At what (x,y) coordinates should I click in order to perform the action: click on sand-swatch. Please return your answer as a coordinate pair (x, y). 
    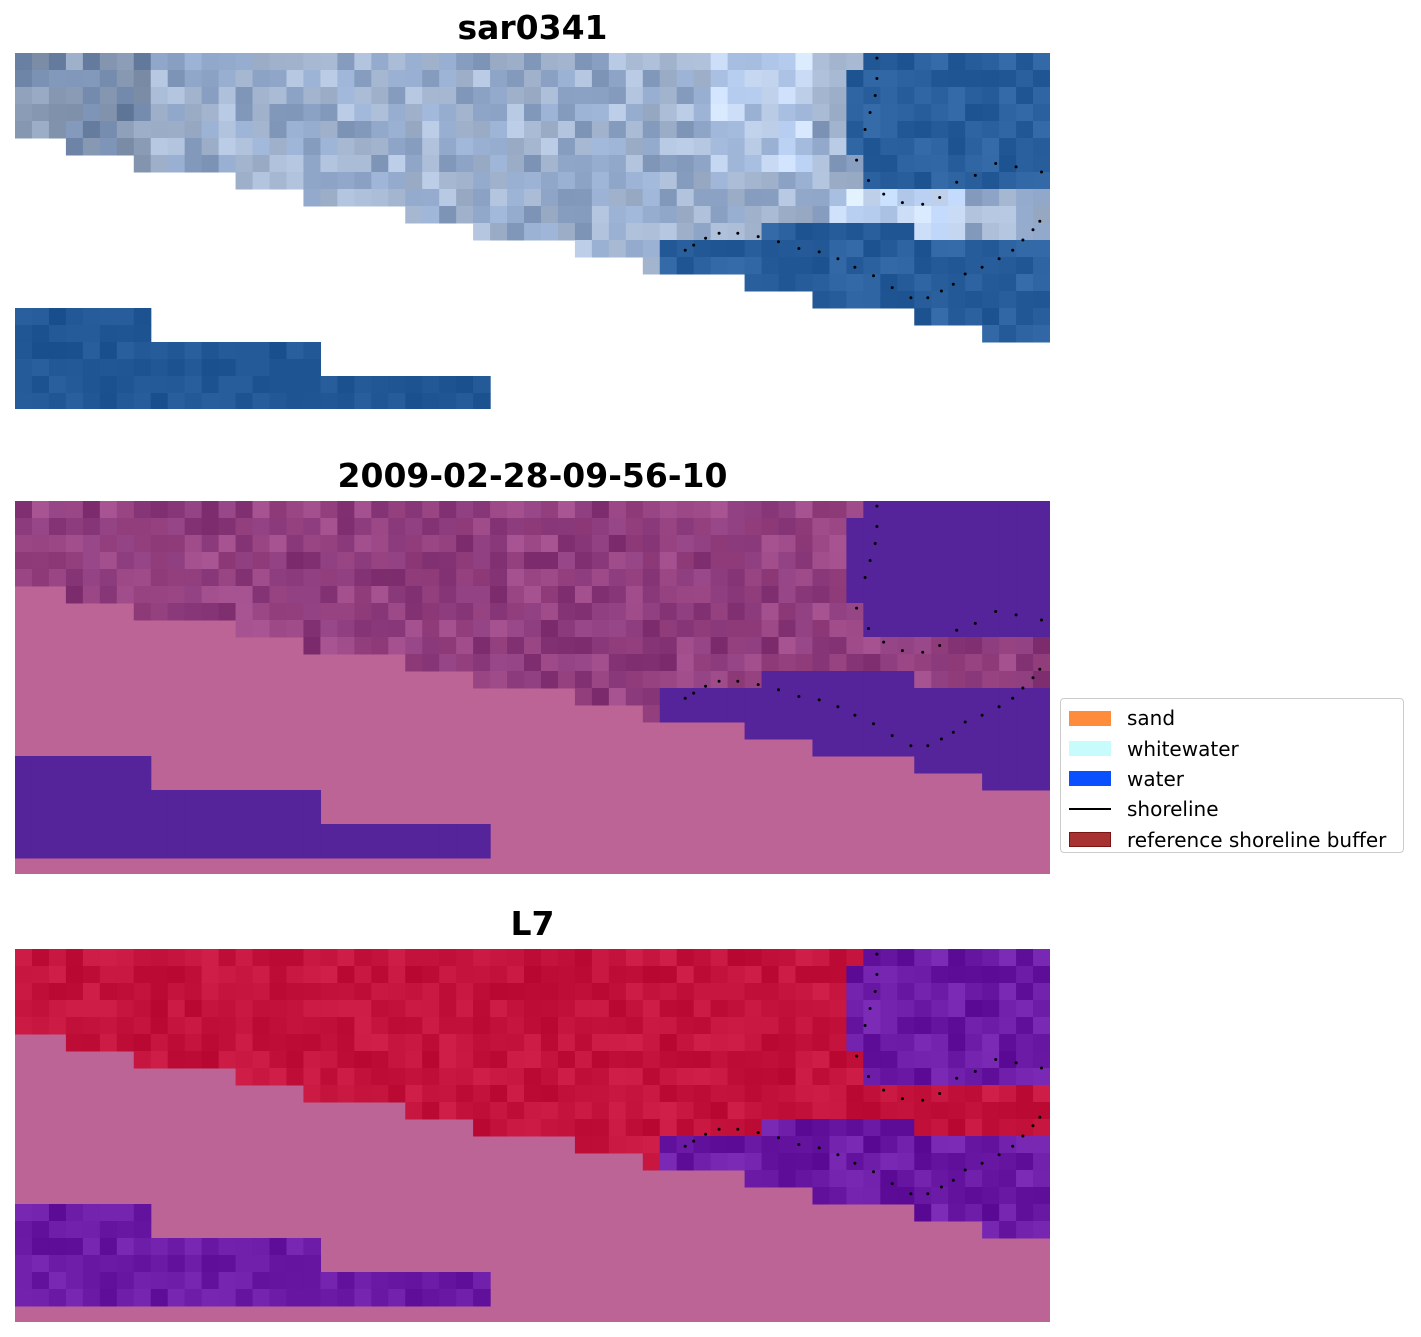
    Looking at the image, I should click on (1090, 718).